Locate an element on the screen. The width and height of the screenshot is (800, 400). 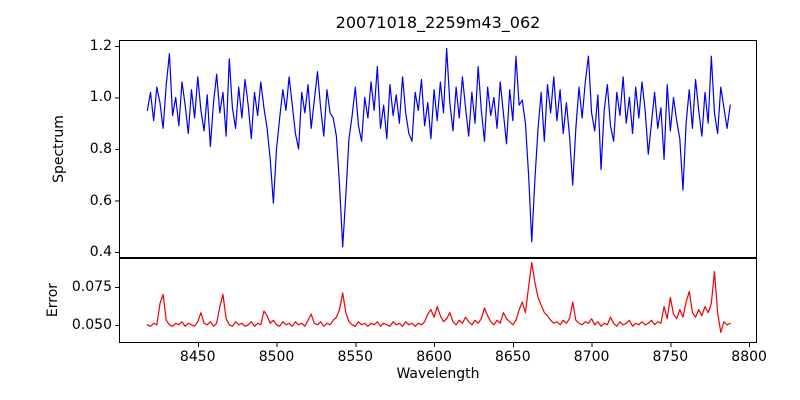
error-y-tick-label: 0.050 is located at coordinates (91, 324).